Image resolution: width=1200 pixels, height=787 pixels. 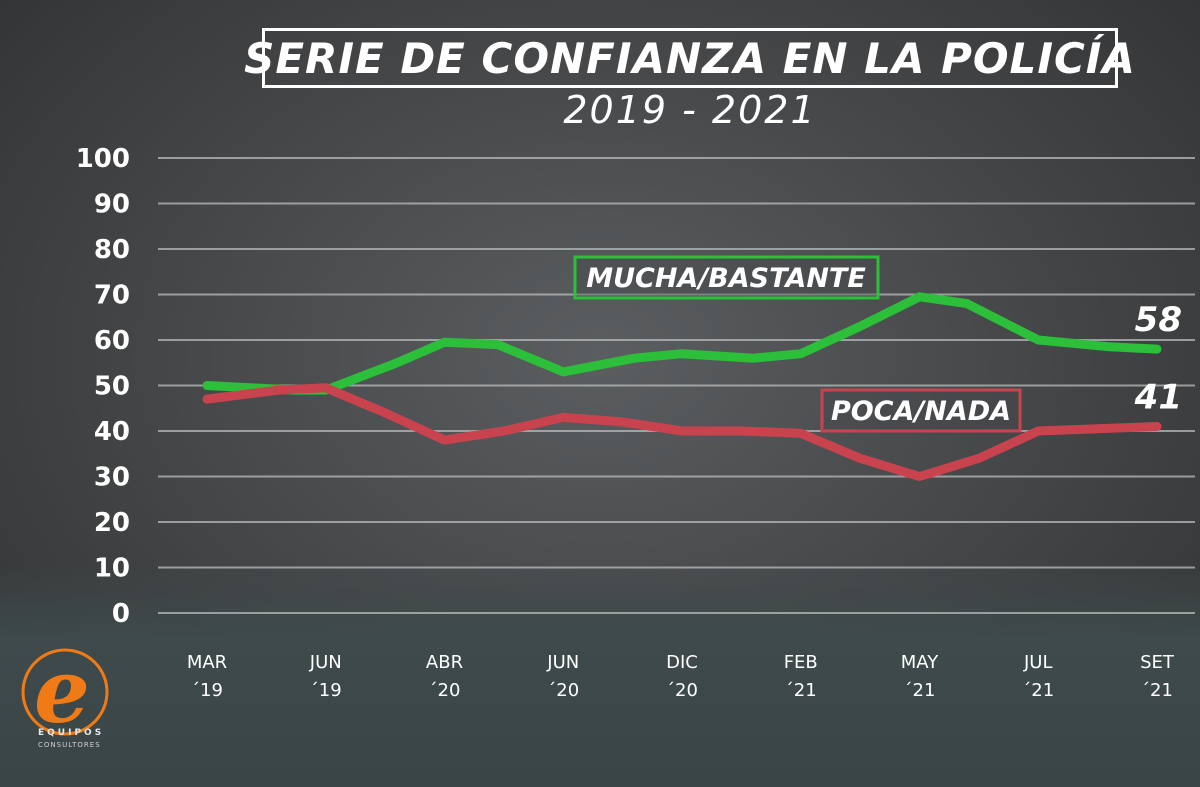 What do you see at coordinates (112, 569) in the screenshot?
I see `y-tick-label: 10` at bounding box center [112, 569].